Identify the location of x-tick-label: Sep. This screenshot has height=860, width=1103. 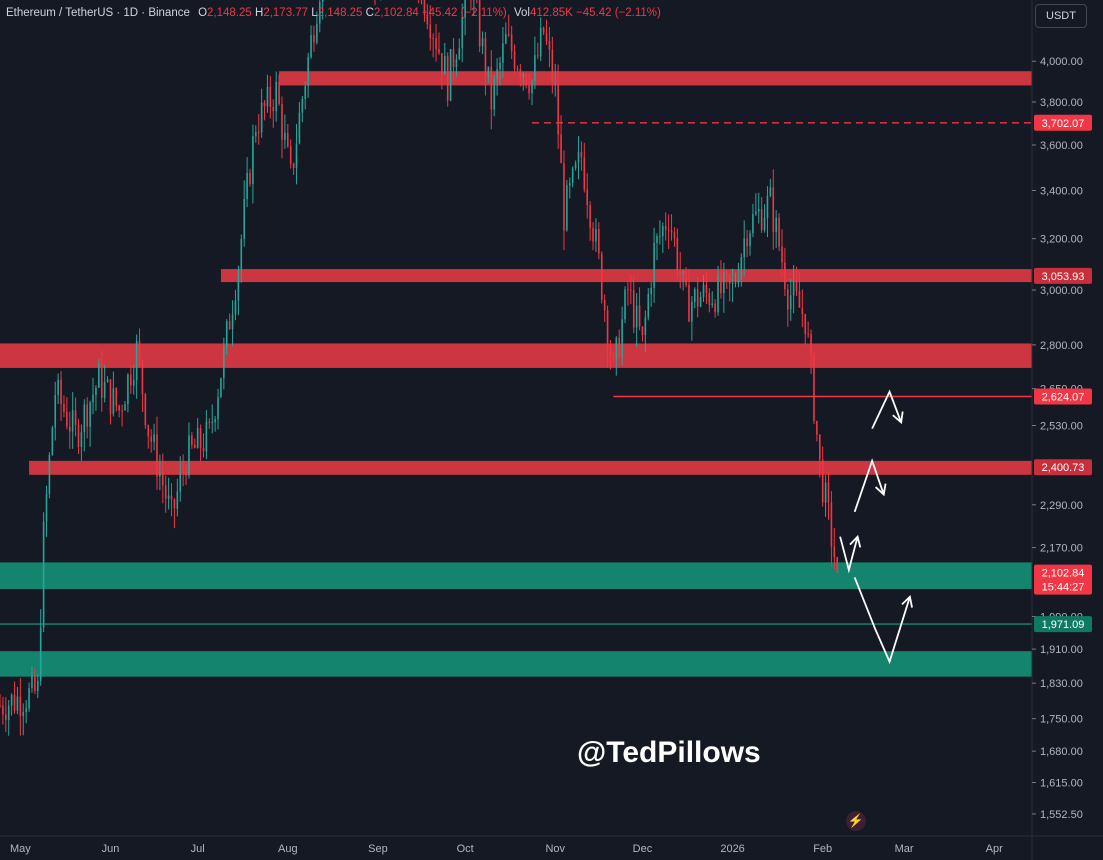
(378, 849).